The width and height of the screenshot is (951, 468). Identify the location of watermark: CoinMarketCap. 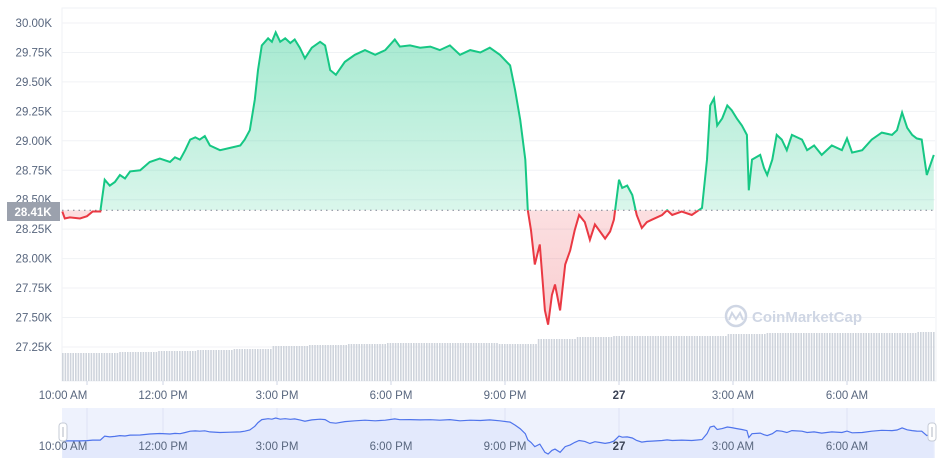
(793, 316).